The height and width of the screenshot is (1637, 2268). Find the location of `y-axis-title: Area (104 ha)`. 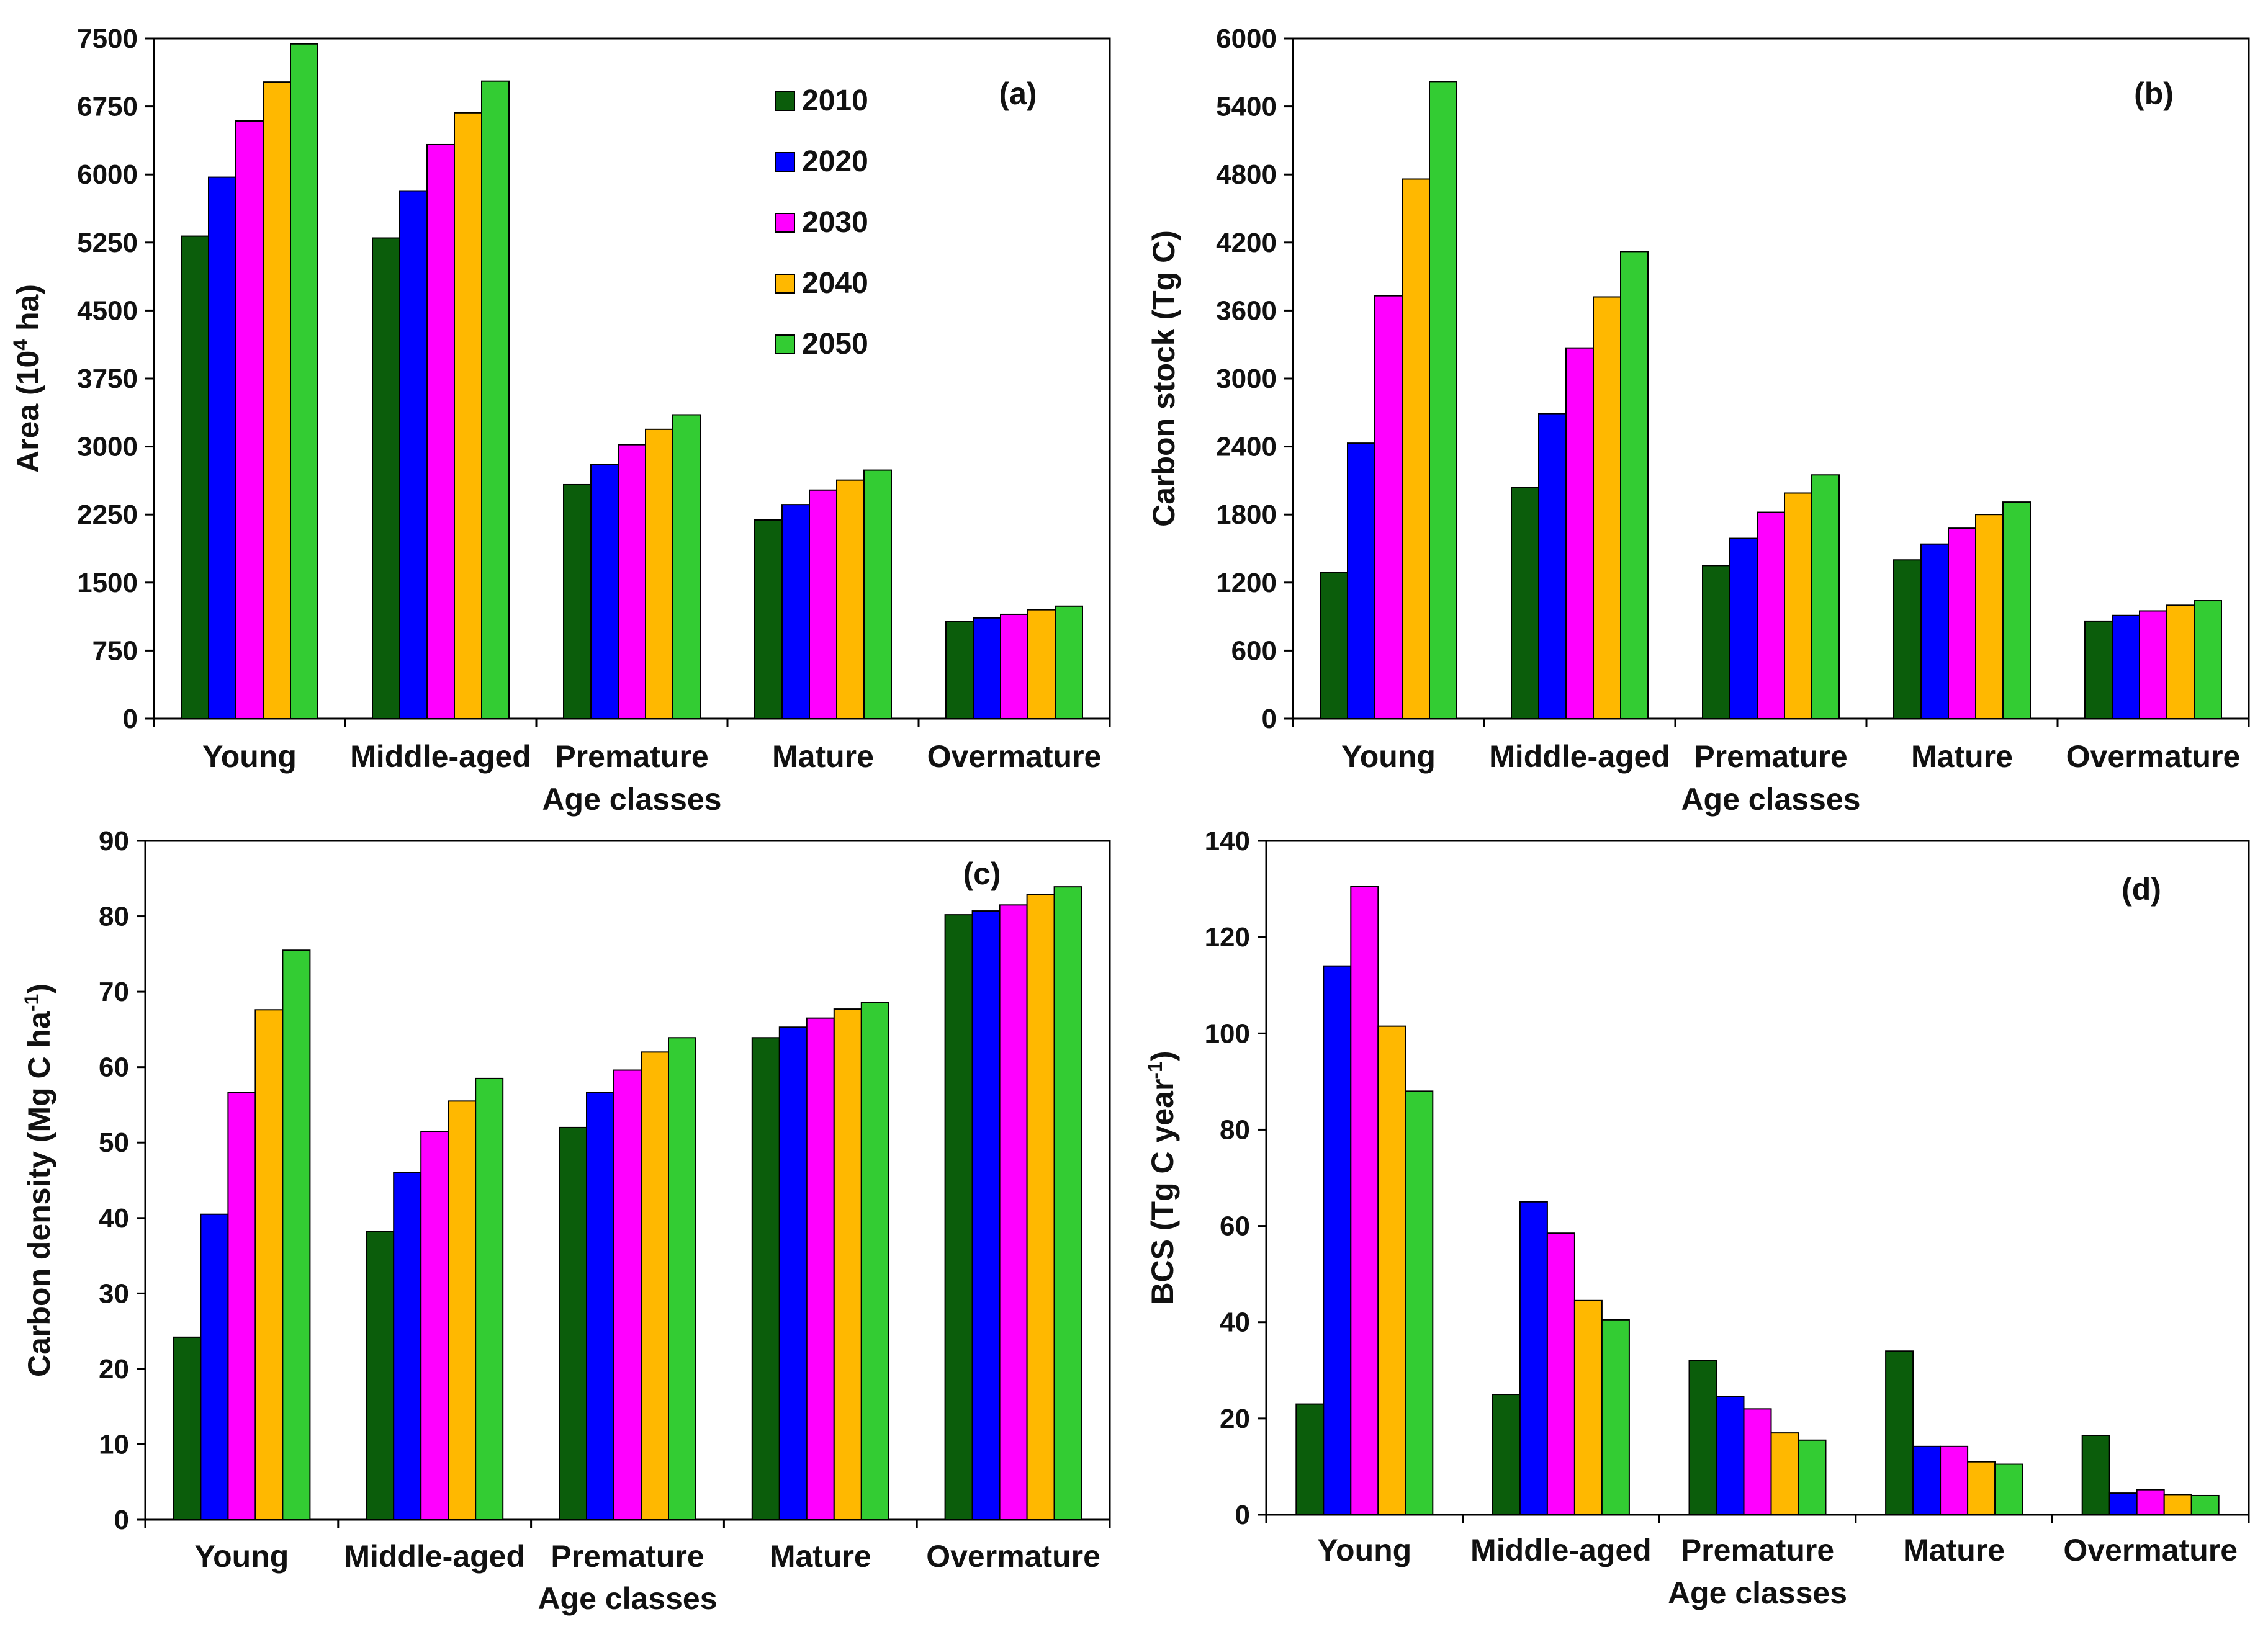

y-axis-title: Area (104 ha) is located at coordinates (27, 378).